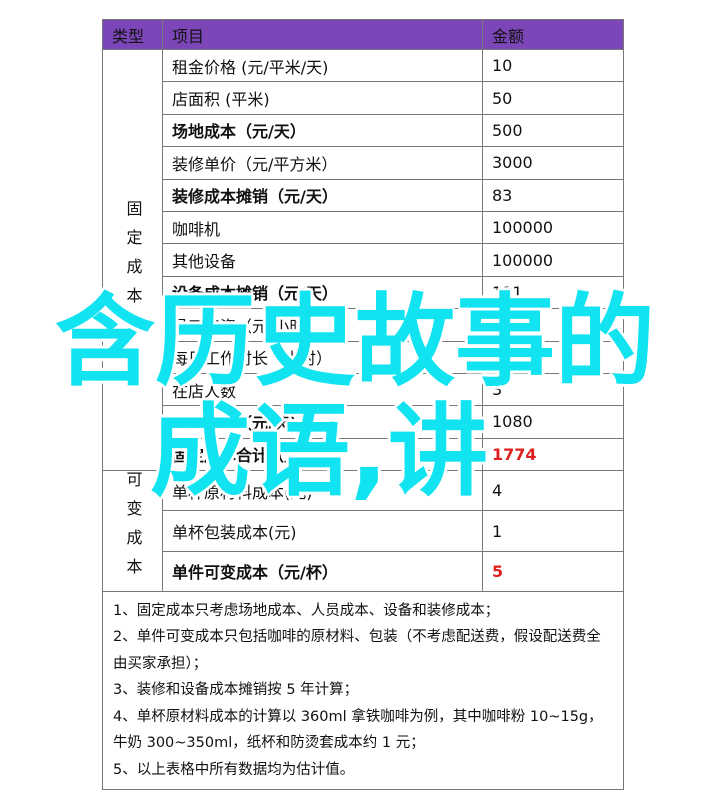  I want to click on note: 5、以上表格中所有数据均为估计值。, so click(234, 769).